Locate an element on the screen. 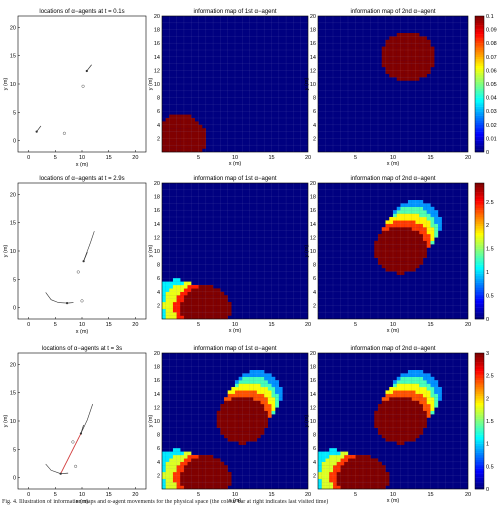 The image size is (500, 509). map-cells is located at coordinates (408, 57).